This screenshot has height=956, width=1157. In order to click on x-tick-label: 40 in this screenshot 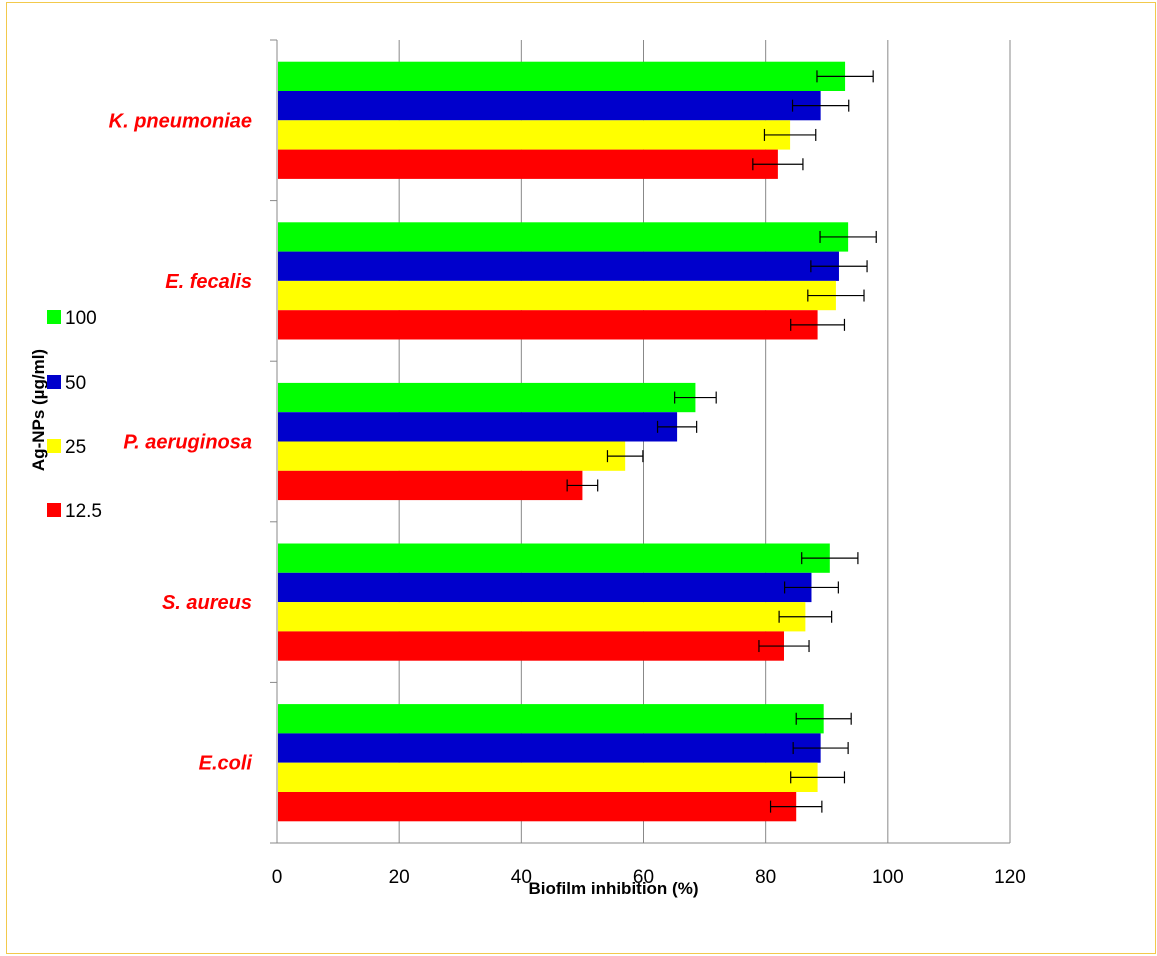, I will do `click(521, 877)`.